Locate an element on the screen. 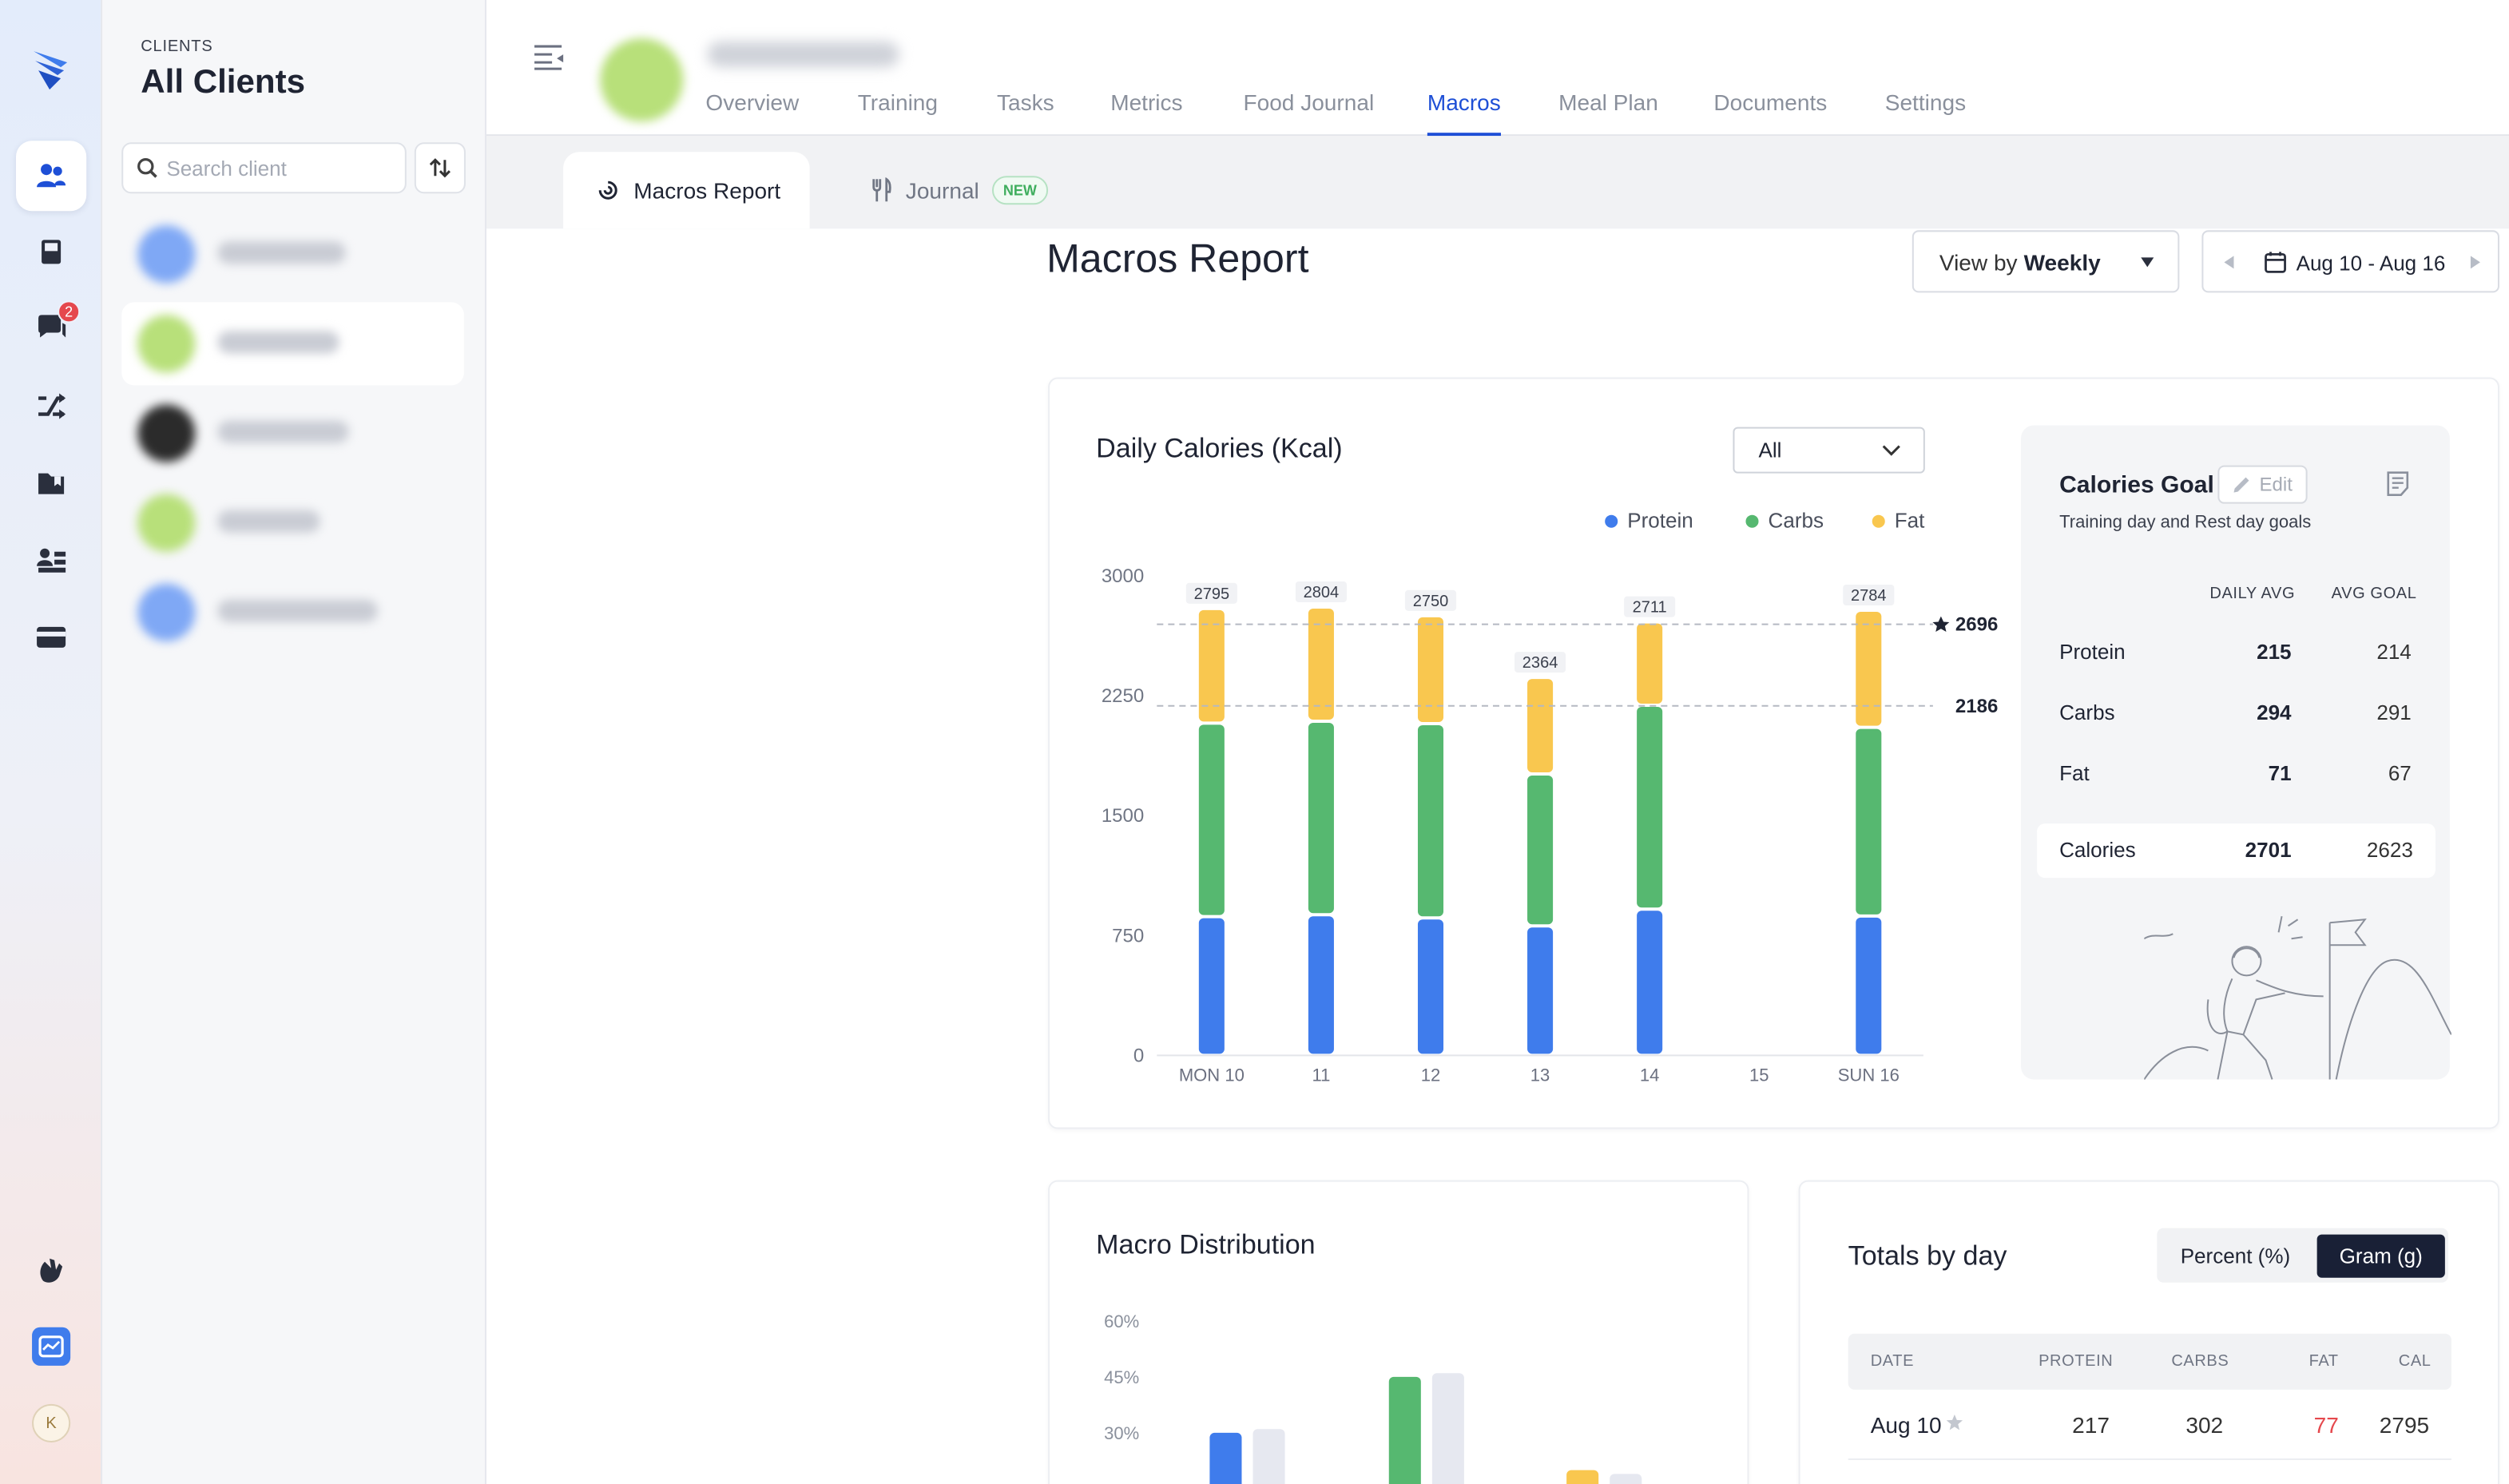  toggle-sidebar-button is located at coordinates (549, 60).